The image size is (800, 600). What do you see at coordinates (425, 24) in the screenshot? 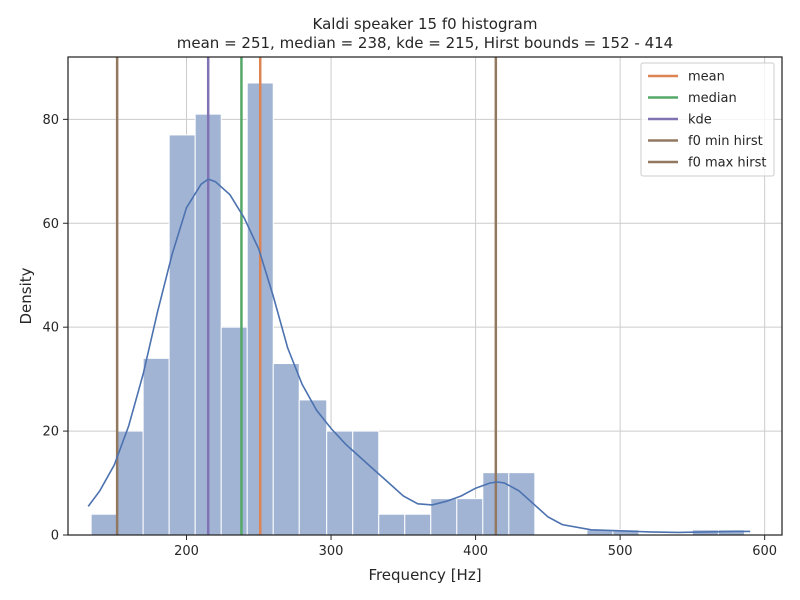
I see `chart-title: Kaldi speaker 15 f0 histogram` at bounding box center [425, 24].